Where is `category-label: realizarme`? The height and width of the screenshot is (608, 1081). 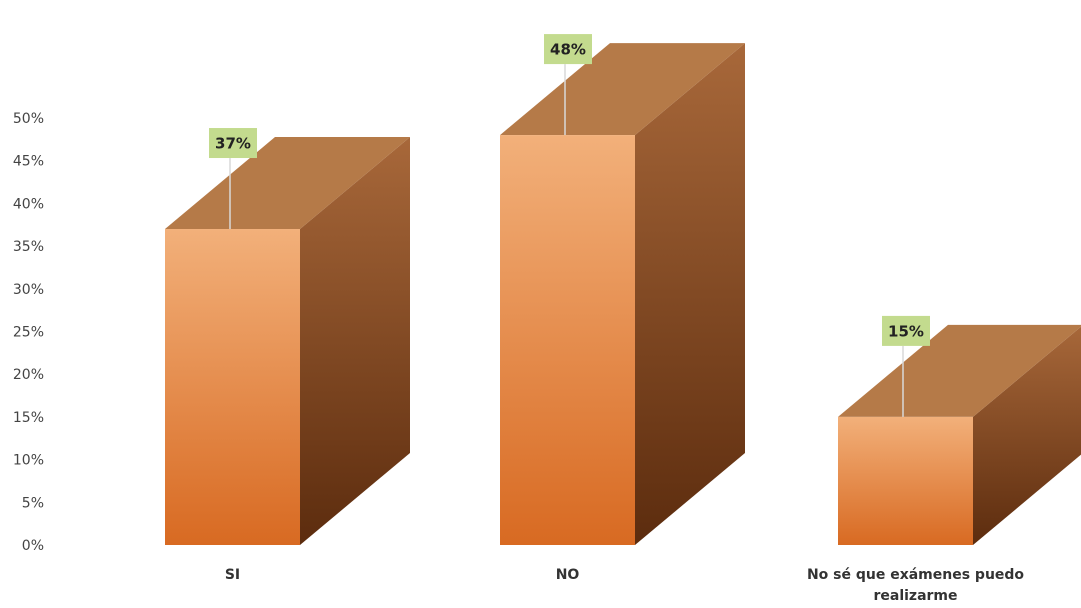 category-label: realizarme is located at coordinates (915, 595).